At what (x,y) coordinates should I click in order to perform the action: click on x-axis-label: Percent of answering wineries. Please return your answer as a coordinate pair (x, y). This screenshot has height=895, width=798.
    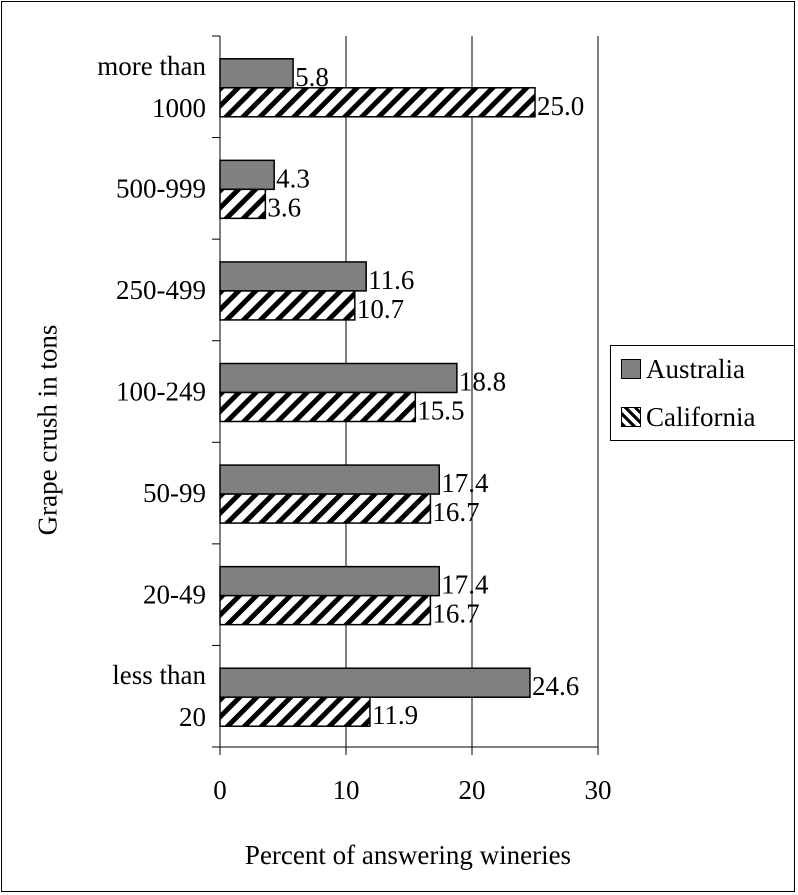
    Looking at the image, I should click on (408, 855).